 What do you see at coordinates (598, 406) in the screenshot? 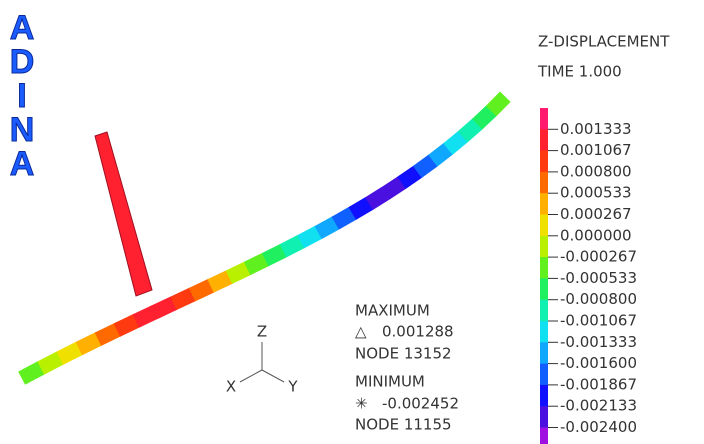
I see `legend-label: -0.002133` at bounding box center [598, 406].